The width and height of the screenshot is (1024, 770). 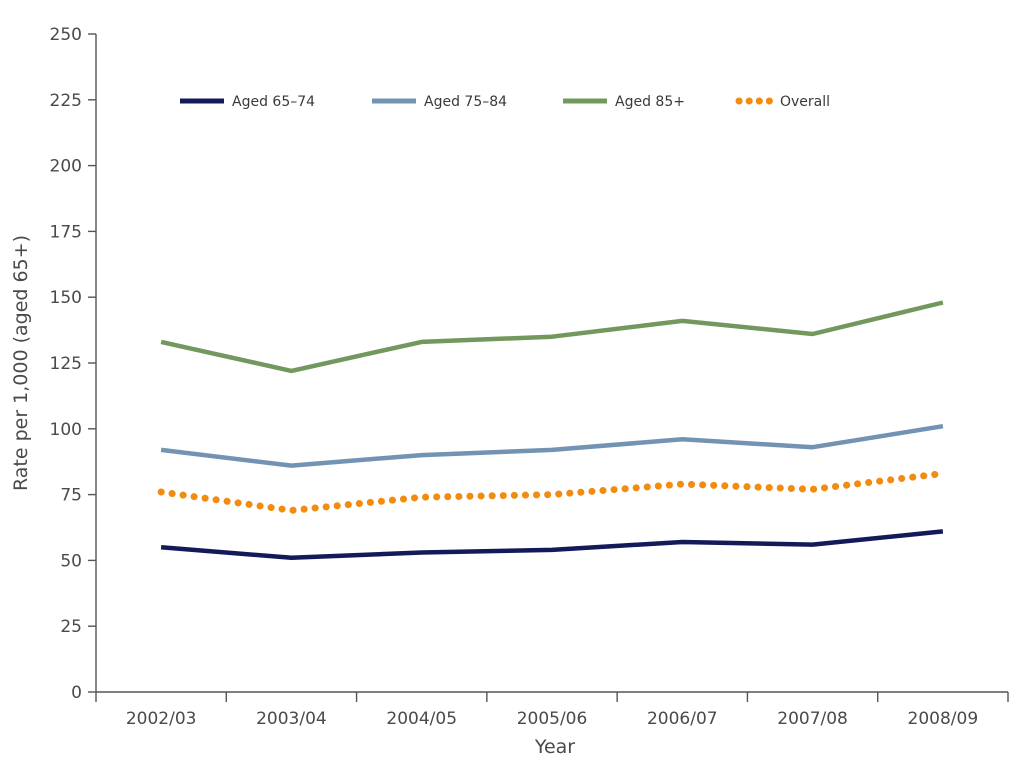 What do you see at coordinates (552, 719) in the screenshot?
I see `x-tick-label: 2005/06` at bounding box center [552, 719].